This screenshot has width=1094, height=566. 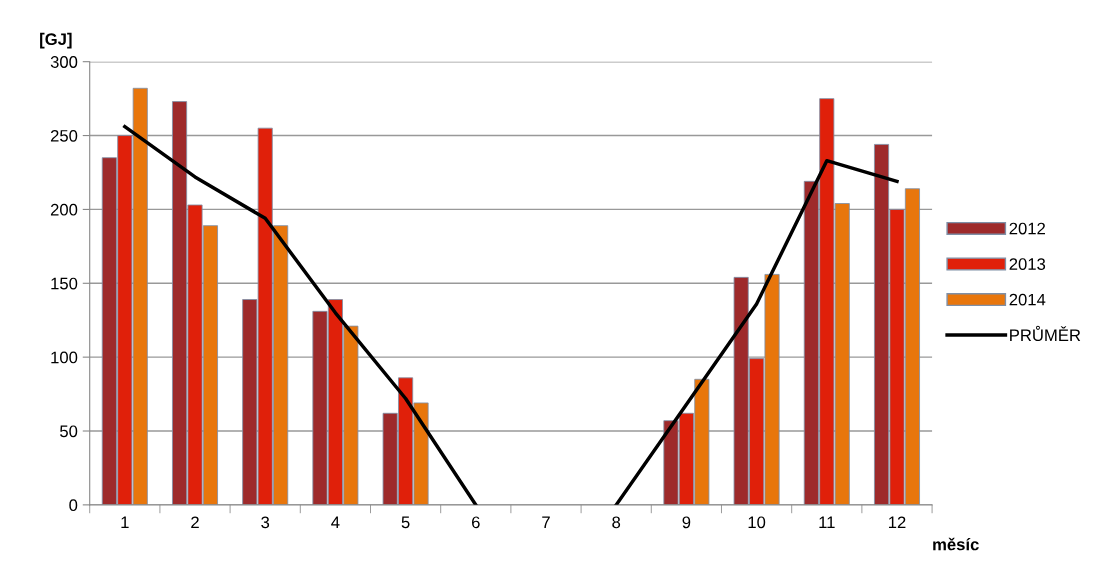 What do you see at coordinates (757, 522) in the screenshot?
I see `x-tick-label: 10` at bounding box center [757, 522].